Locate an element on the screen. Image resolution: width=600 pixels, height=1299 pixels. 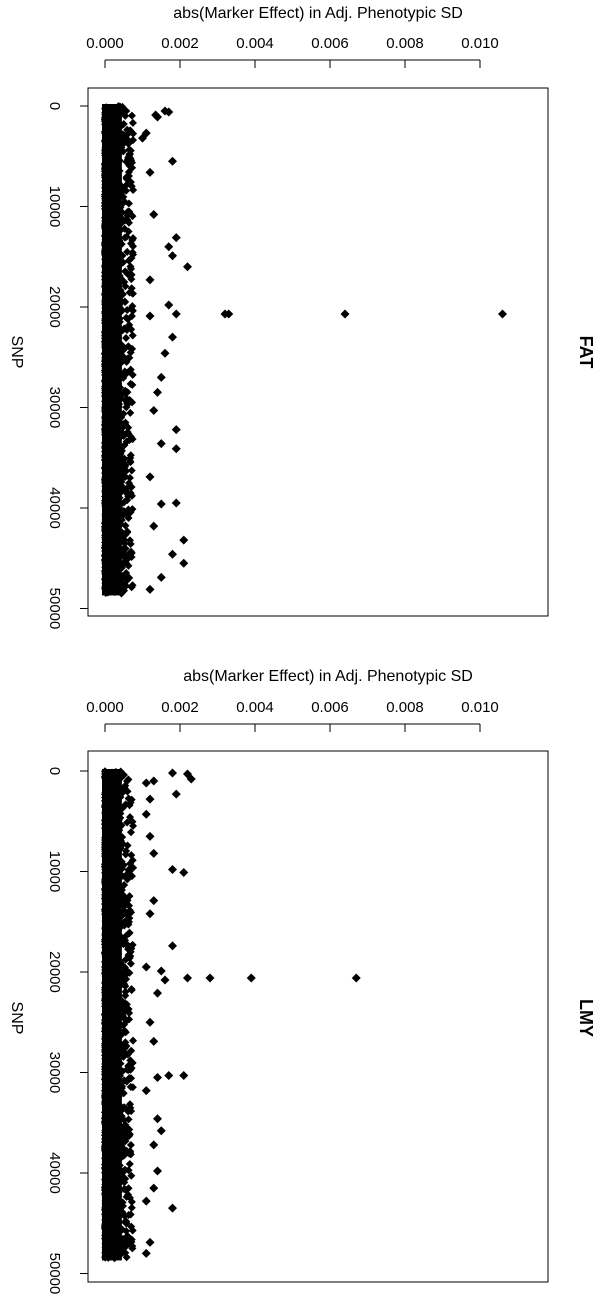
y-tick-label: 40000 is located at coordinates (54, 1173).